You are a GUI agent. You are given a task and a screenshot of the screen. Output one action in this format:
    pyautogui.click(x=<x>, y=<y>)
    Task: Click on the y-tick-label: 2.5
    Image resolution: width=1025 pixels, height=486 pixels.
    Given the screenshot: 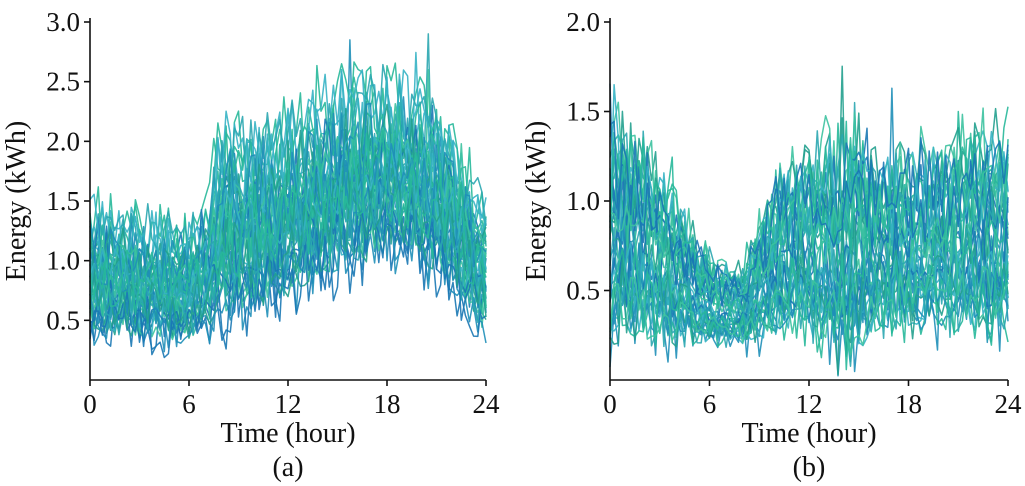 What is the action you would take?
    pyautogui.click(x=63, y=82)
    